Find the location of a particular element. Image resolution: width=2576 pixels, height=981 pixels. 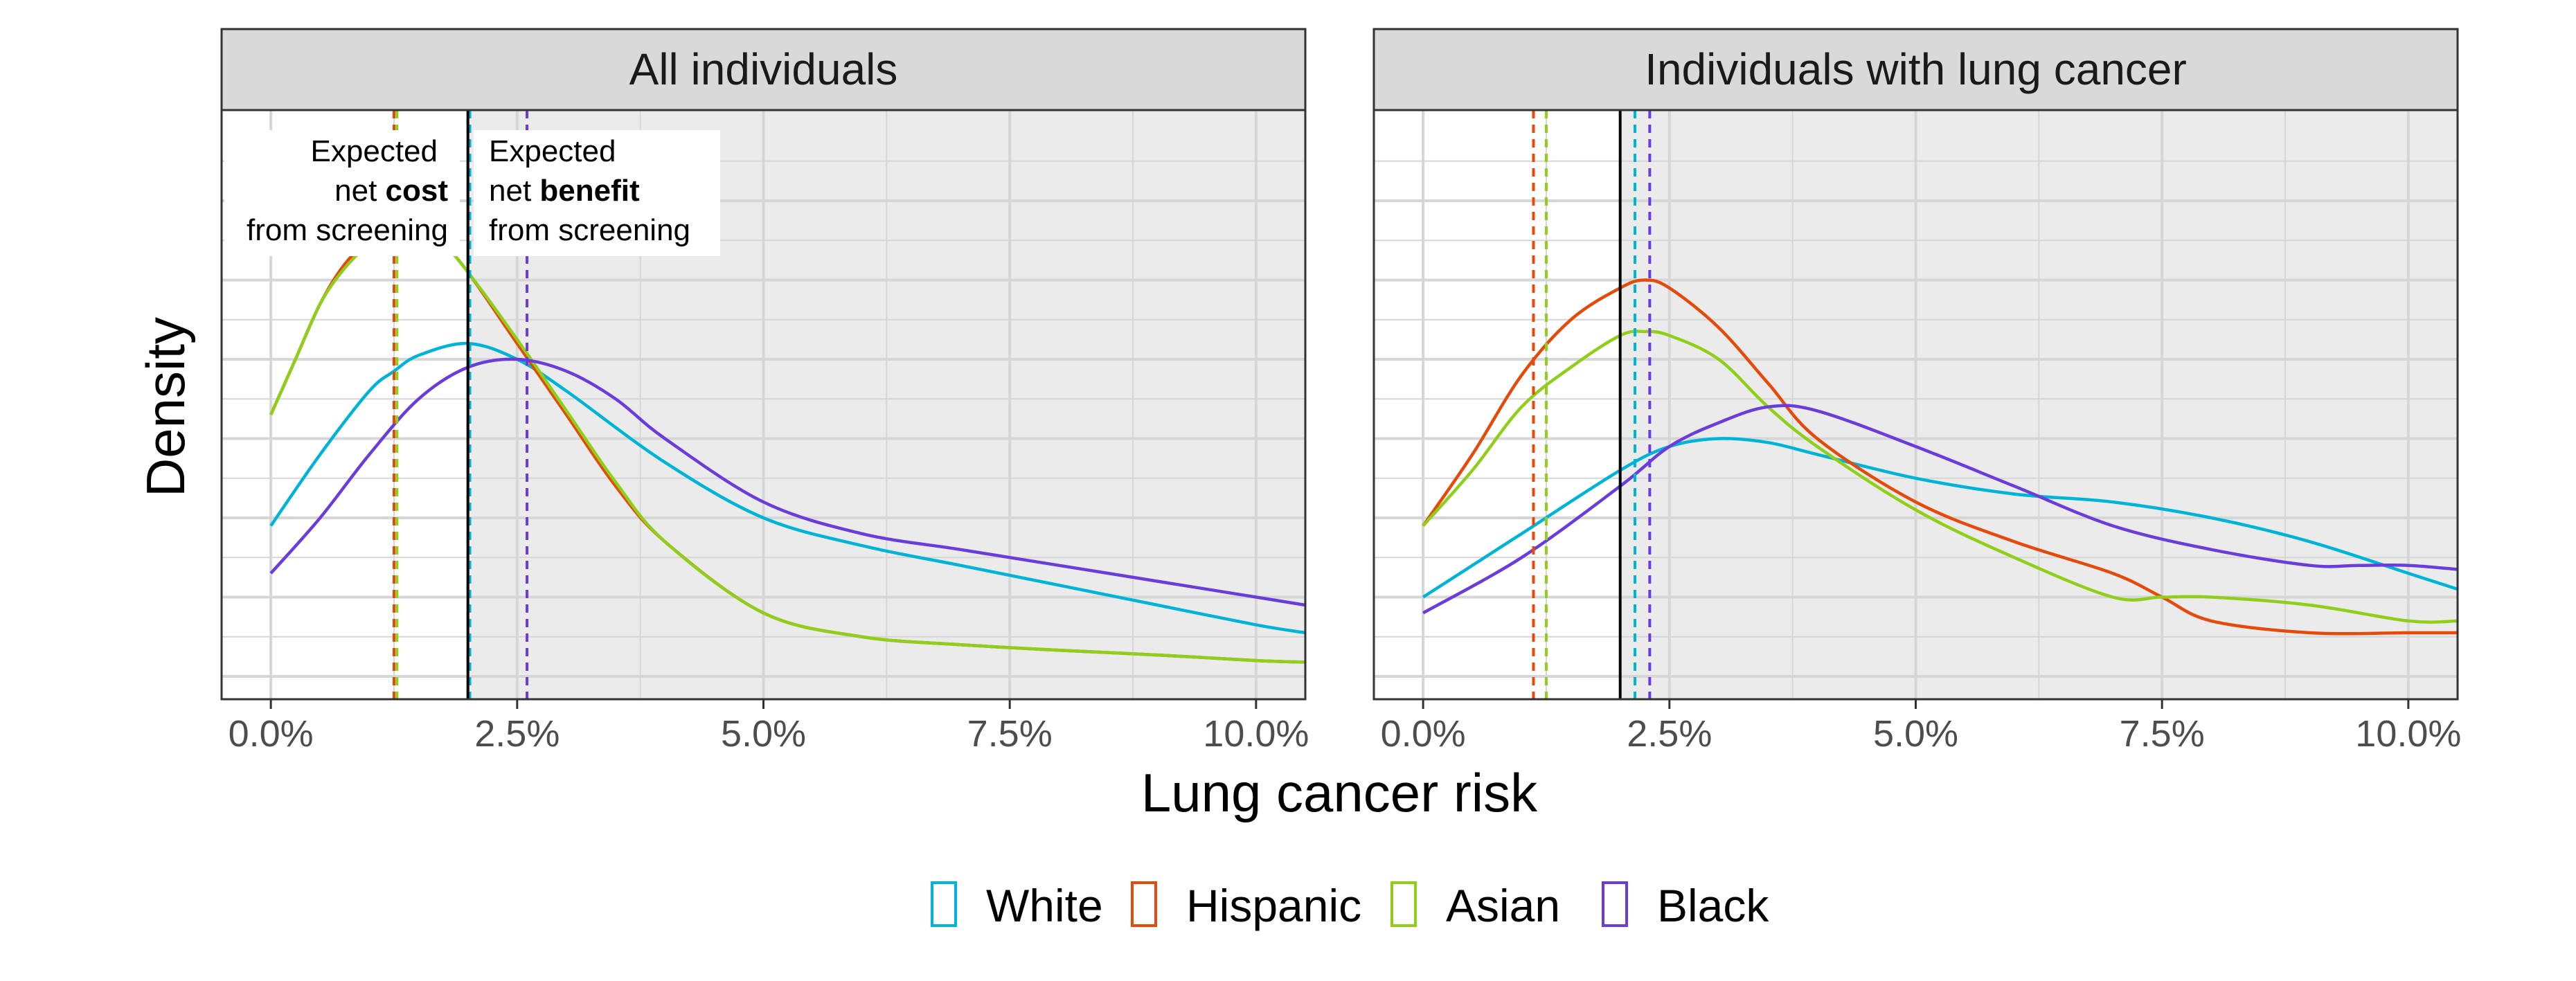

cost-annotation-bold: cost is located at coordinates (417, 191).